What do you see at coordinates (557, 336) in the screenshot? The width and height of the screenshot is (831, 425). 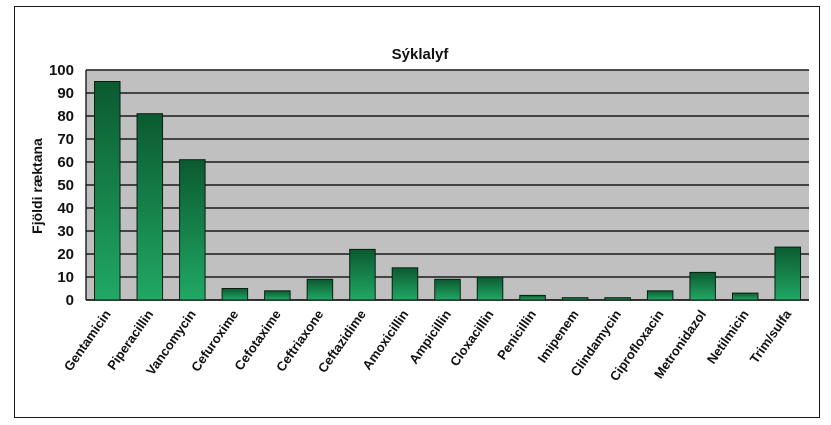 I see `x-tick-label-imipenem: Imipenem` at bounding box center [557, 336].